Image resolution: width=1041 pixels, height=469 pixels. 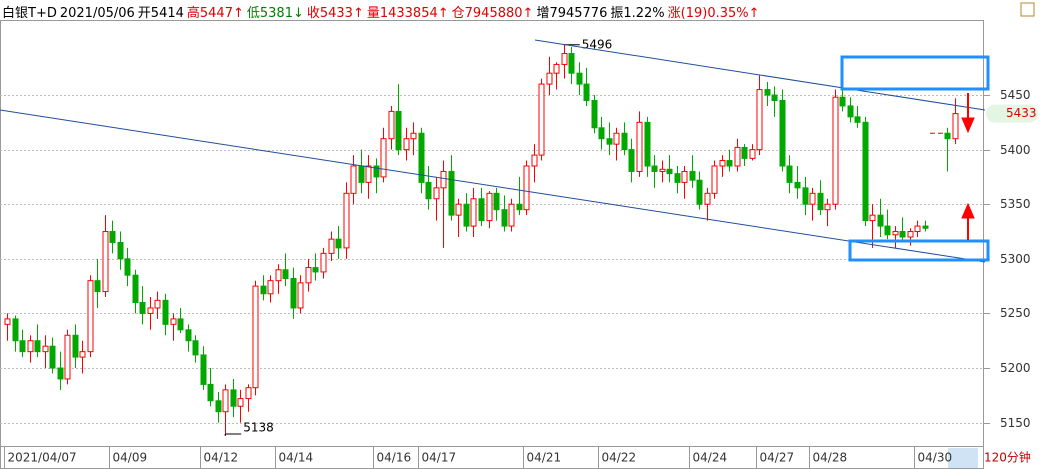 What do you see at coordinates (1015, 313) in the screenshot?
I see `y-tick-label: 5250` at bounding box center [1015, 313].